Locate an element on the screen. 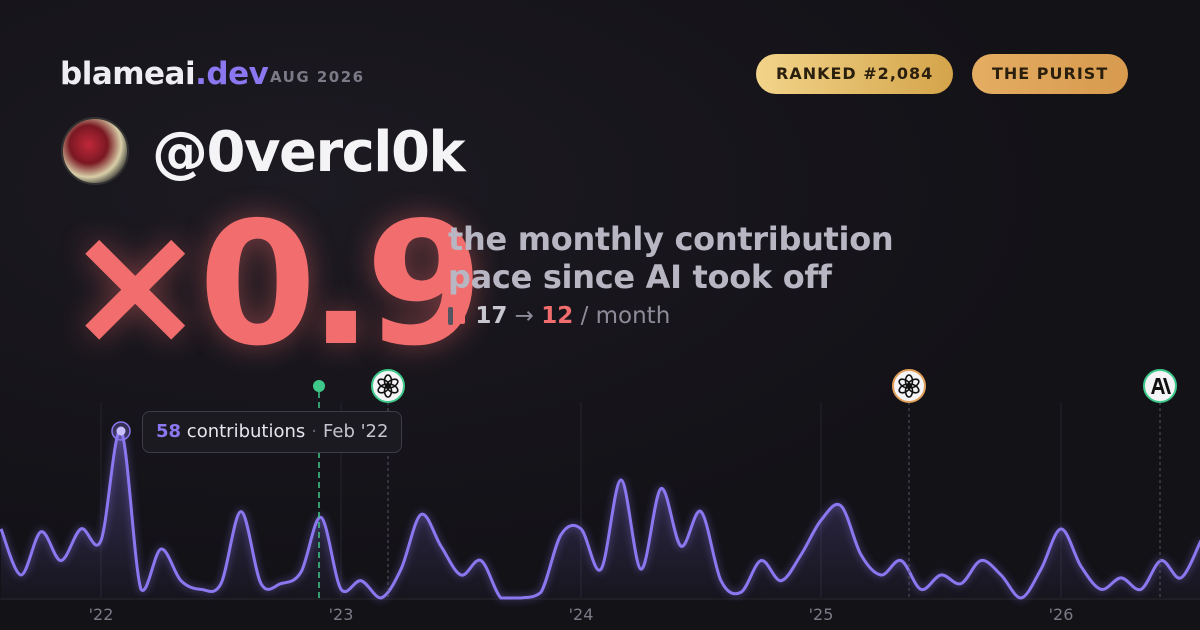 This screenshot has width=1200, height=630. multiplier: ×0.9 is located at coordinates (274, 285).